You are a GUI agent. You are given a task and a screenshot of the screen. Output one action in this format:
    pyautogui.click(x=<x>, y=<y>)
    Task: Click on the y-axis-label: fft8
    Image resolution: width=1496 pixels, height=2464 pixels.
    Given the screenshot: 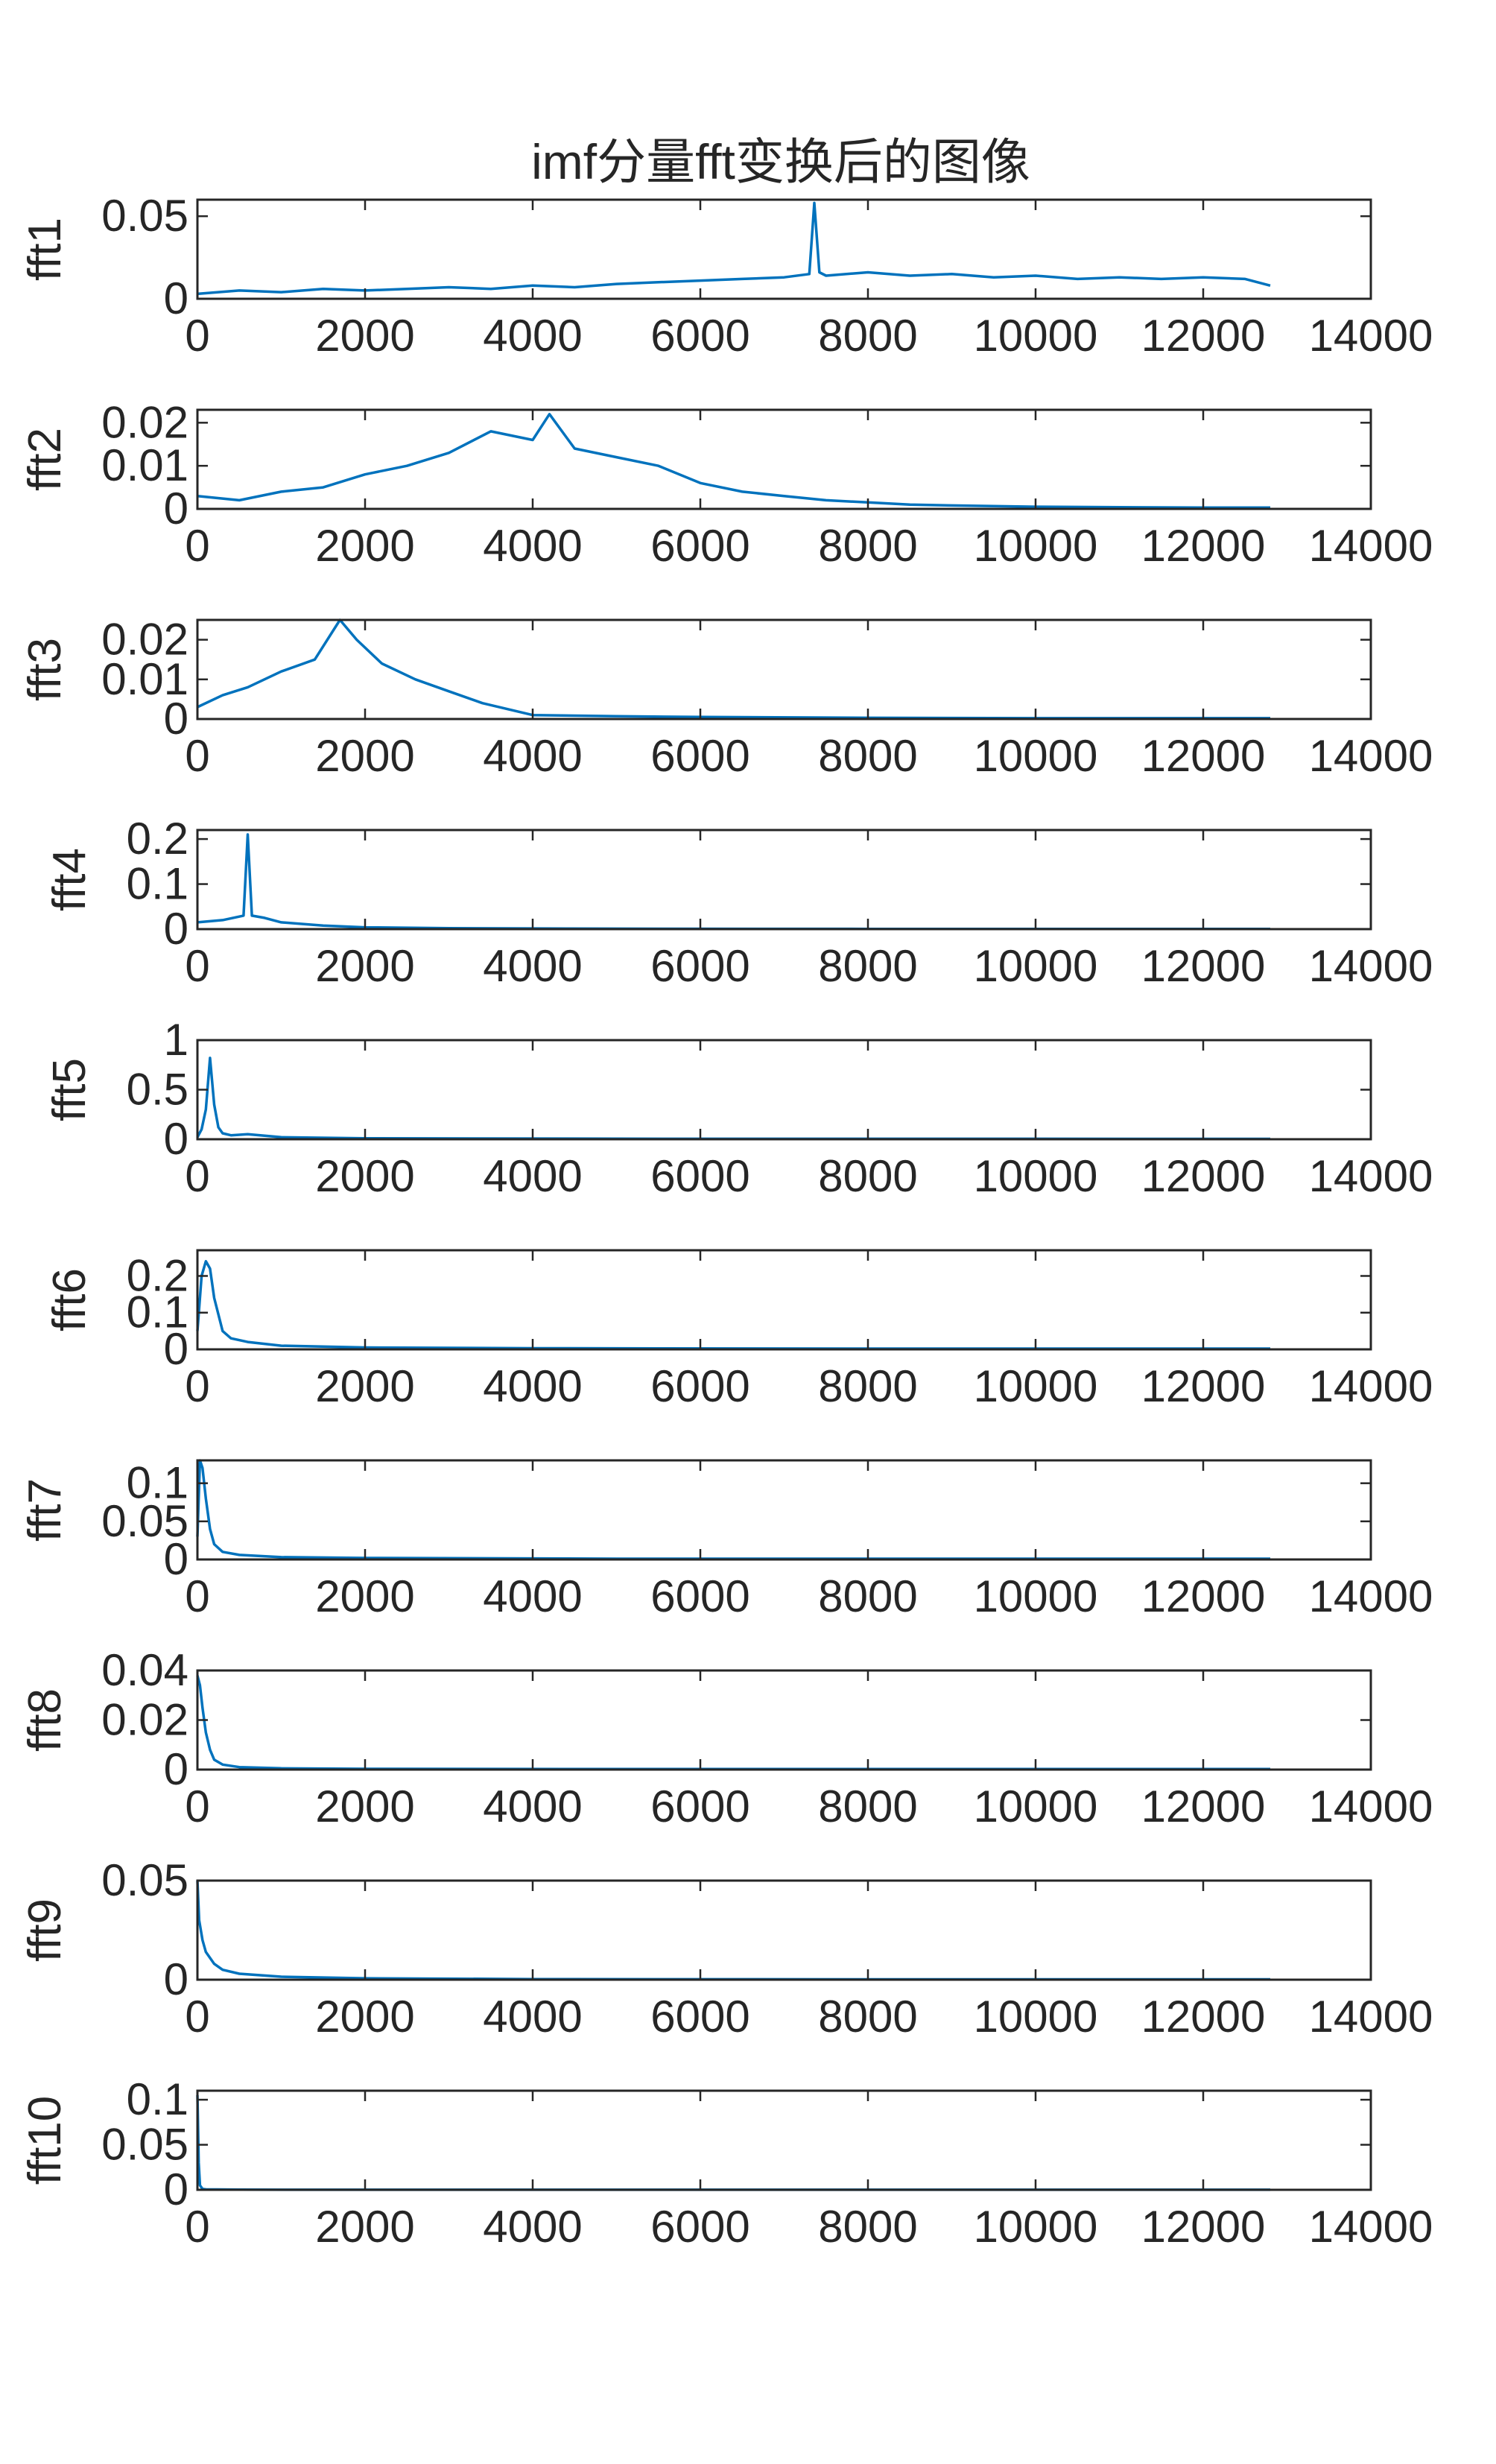 What is the action you would take?
    pyautogui.click(x=45, y=1720)
    